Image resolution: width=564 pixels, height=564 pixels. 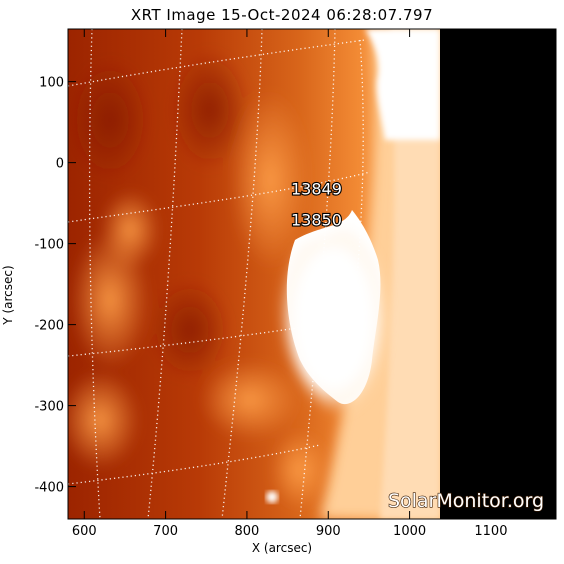 What do you see at coordinates (409, 531) in the screenshot?
I see `x-tick-label: 1000` at bounding box center [409, 531].